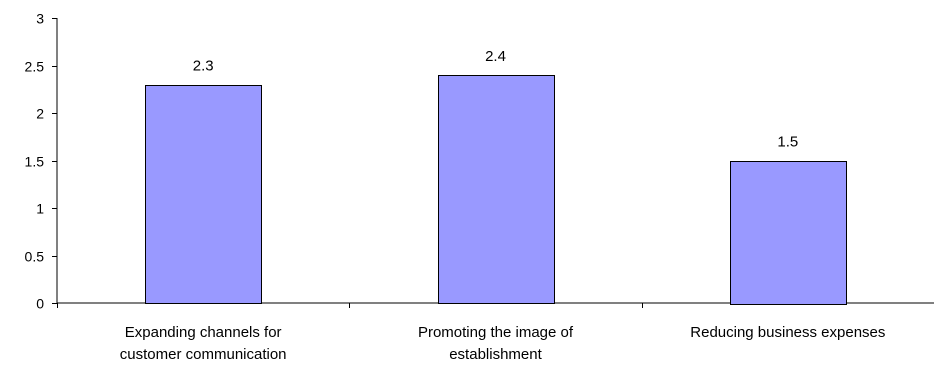  I want to click on data-label: 1.5, so click(787, 142).